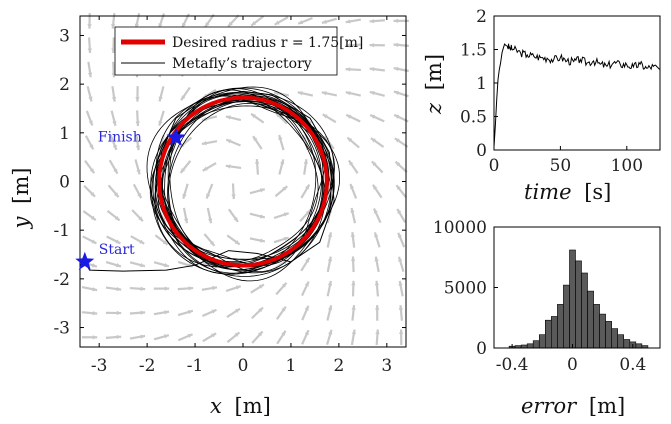 This screenshot has height=424, width=671. Describe the element at coordinates (434, 108) in the screenshot. I see `altitude-ylabel-var: z` at that location.